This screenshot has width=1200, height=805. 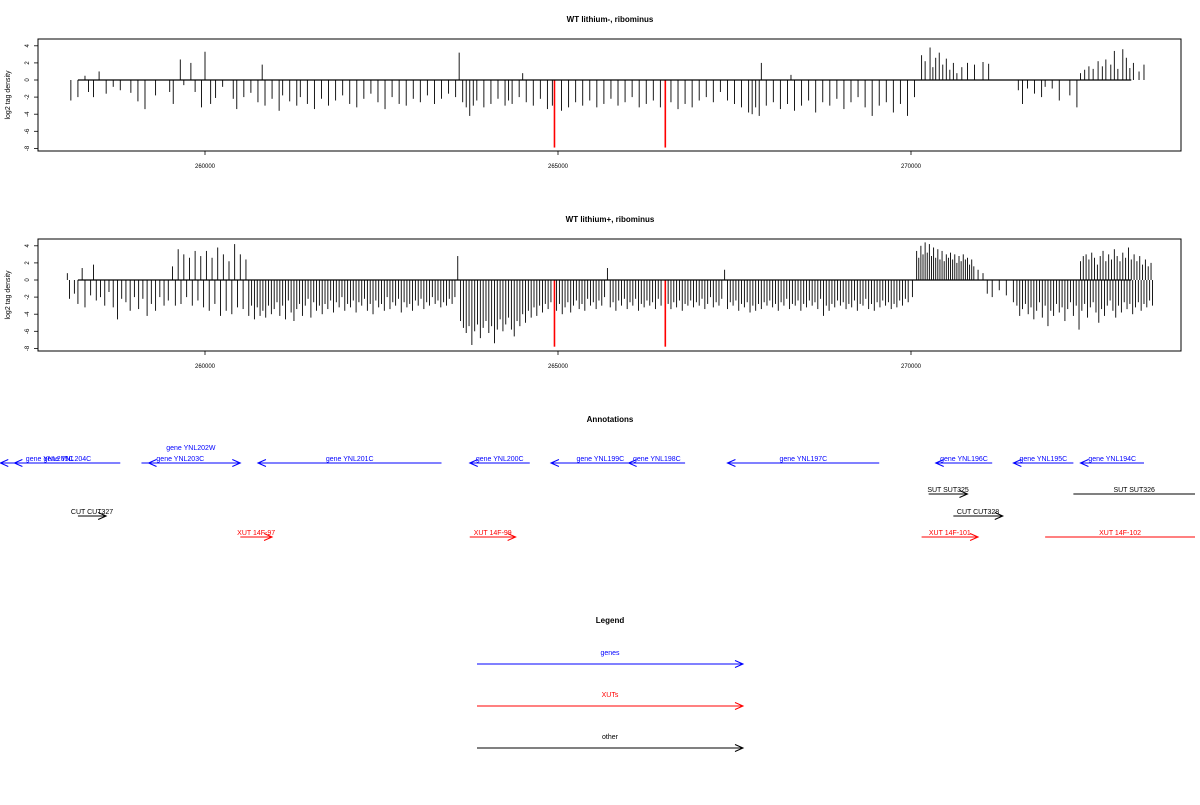 I want to click on legend-entries: genes XUTs other, so click(x=611, y=701).